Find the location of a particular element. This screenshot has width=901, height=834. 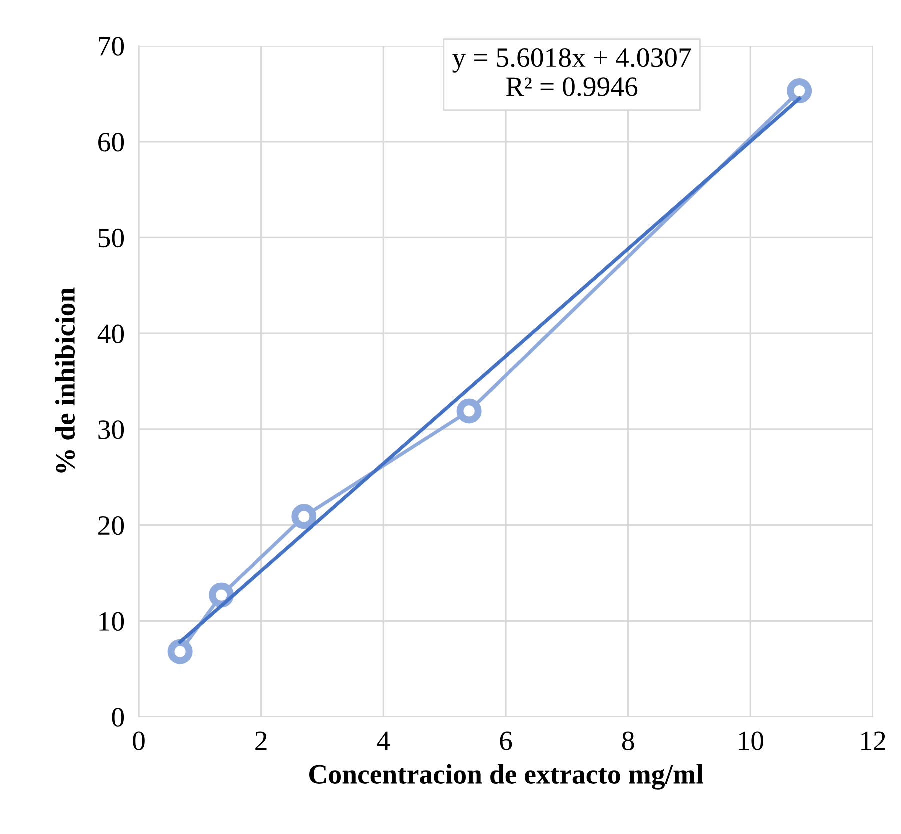

y-tick-label: 50 is located at coordinates (111, 238).